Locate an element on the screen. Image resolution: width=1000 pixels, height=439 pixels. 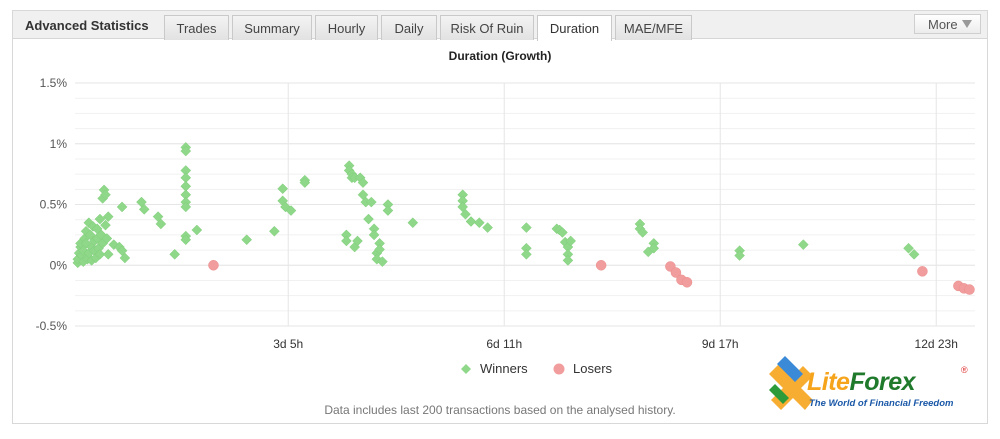
chart-title: Duration (Growth) is located at coordinates (500, 56).